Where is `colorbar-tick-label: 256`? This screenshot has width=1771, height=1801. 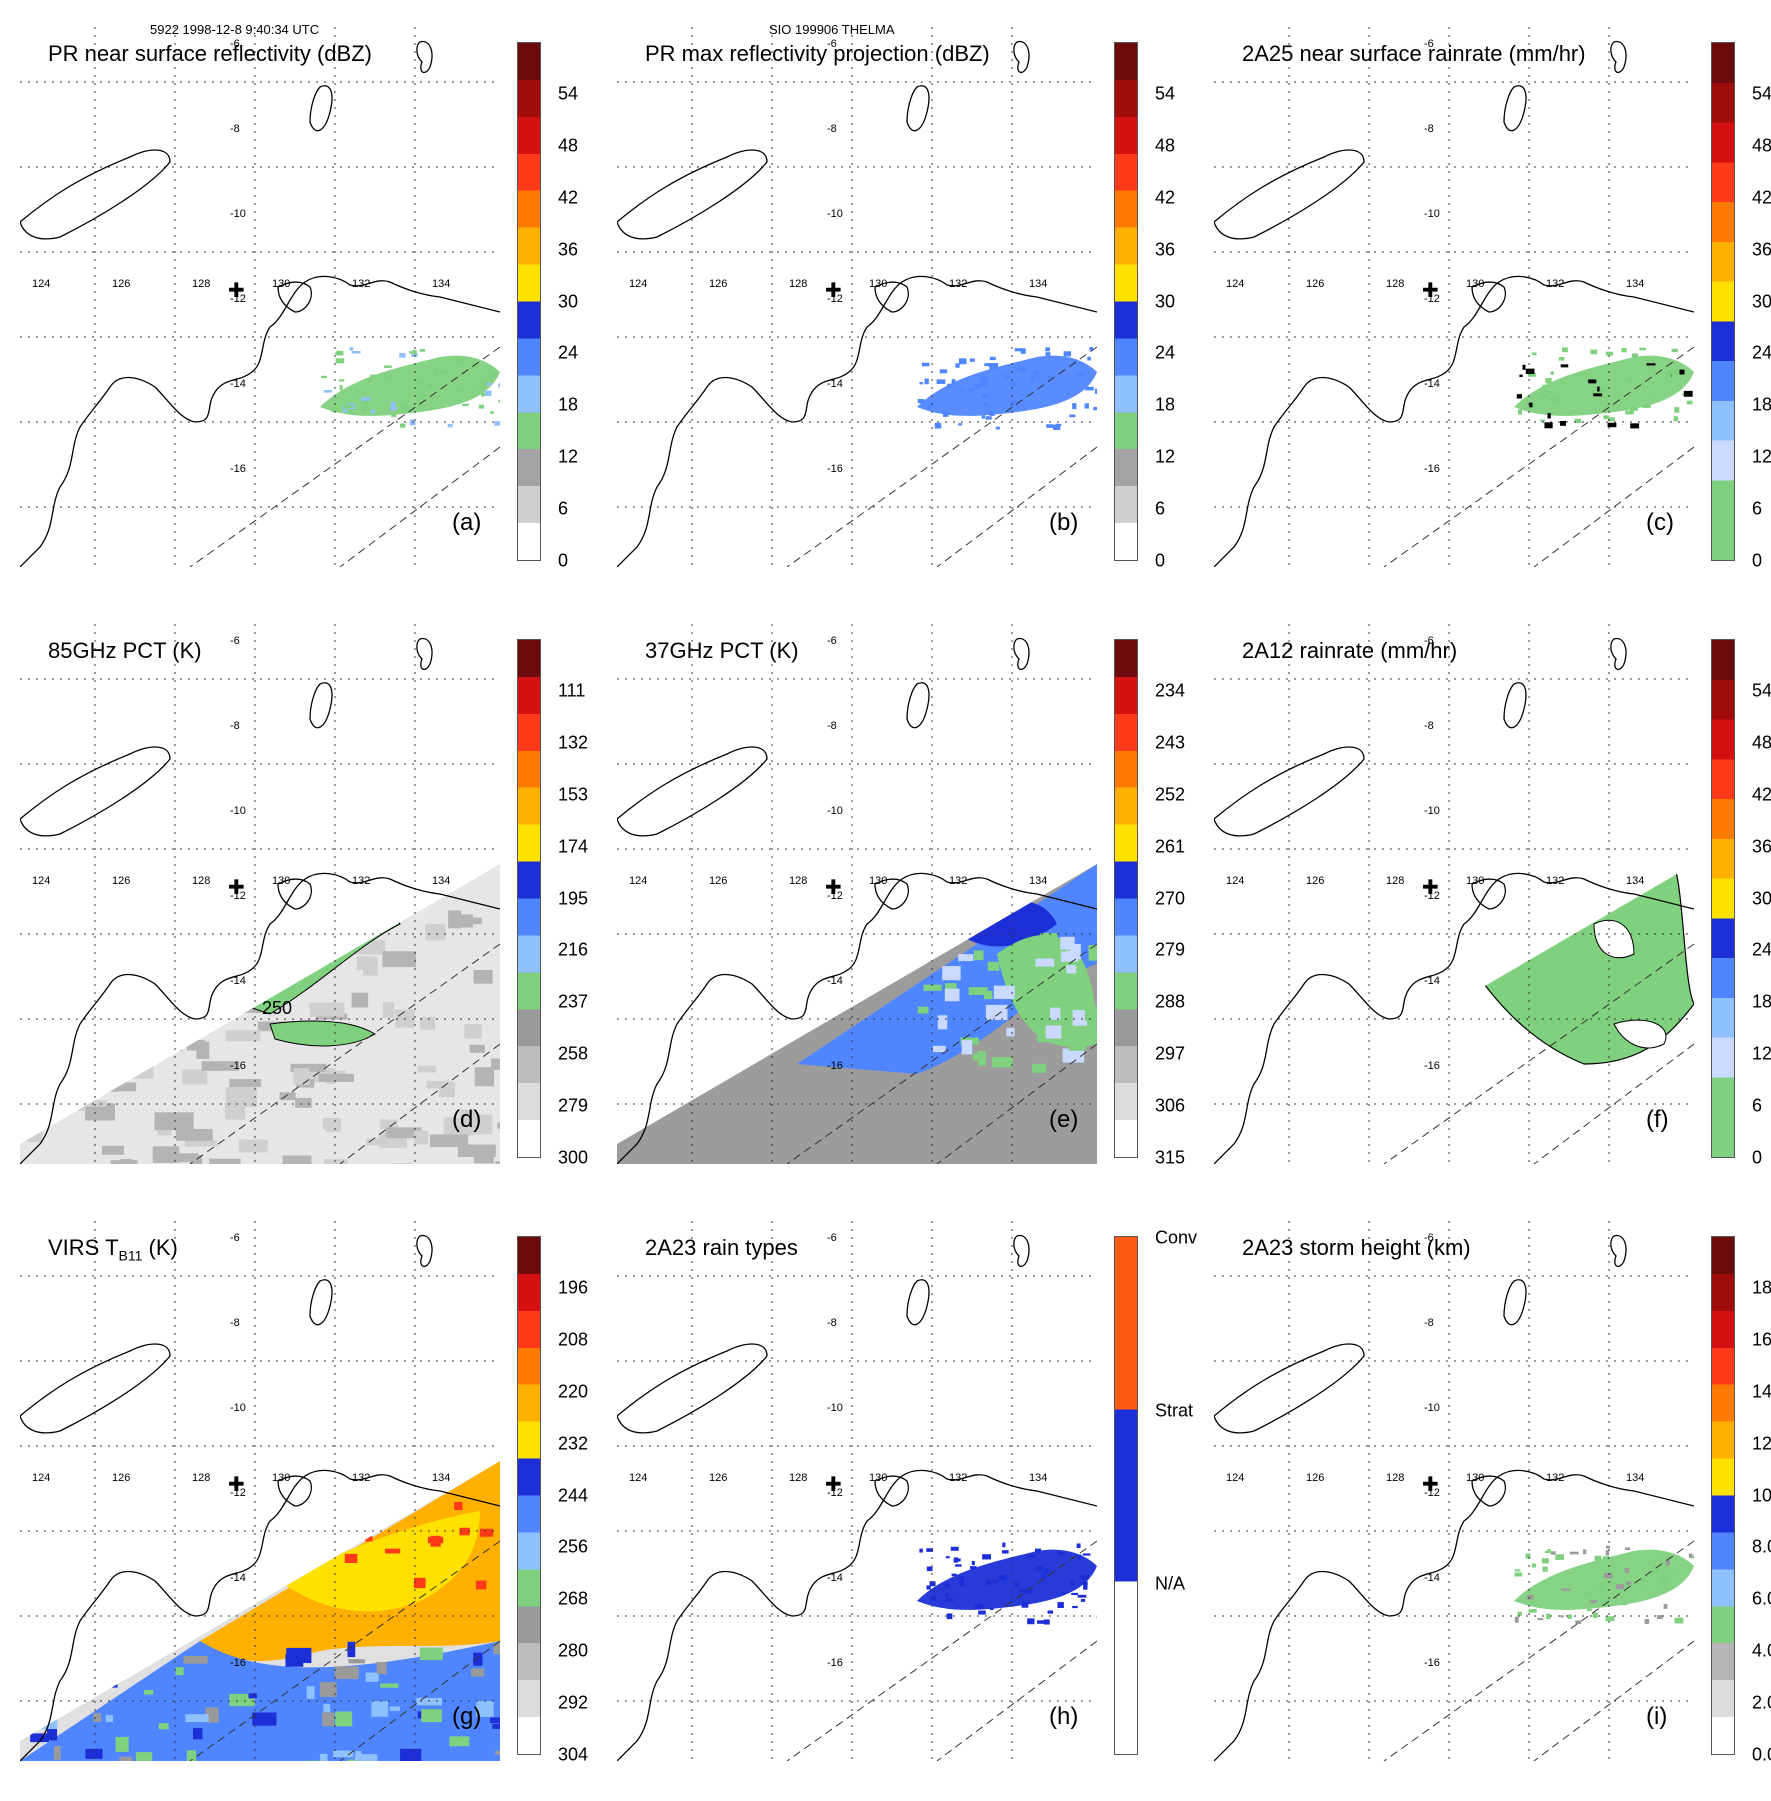
colorbar-tick-label: 256 is located at coordinates (573, 1547).